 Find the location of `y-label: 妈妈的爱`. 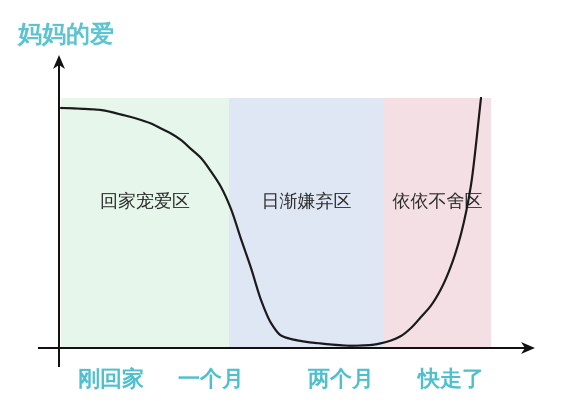

y-label: 妈妈的爱 is located at coordinates (66, 34).